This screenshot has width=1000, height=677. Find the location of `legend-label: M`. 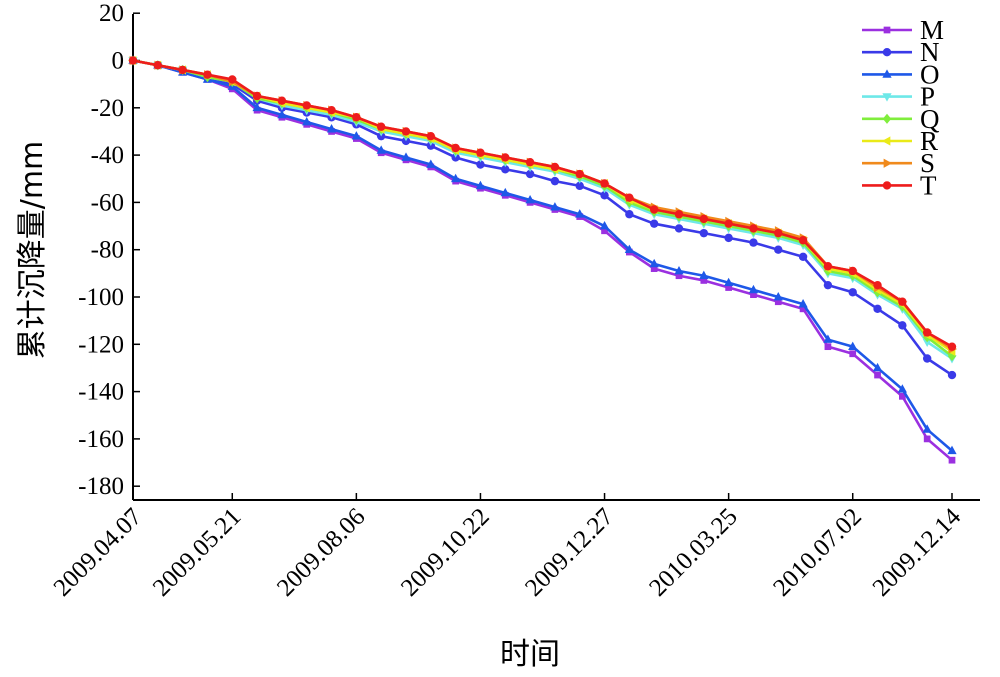

legend-label: M is located at coordinates (932, 30).